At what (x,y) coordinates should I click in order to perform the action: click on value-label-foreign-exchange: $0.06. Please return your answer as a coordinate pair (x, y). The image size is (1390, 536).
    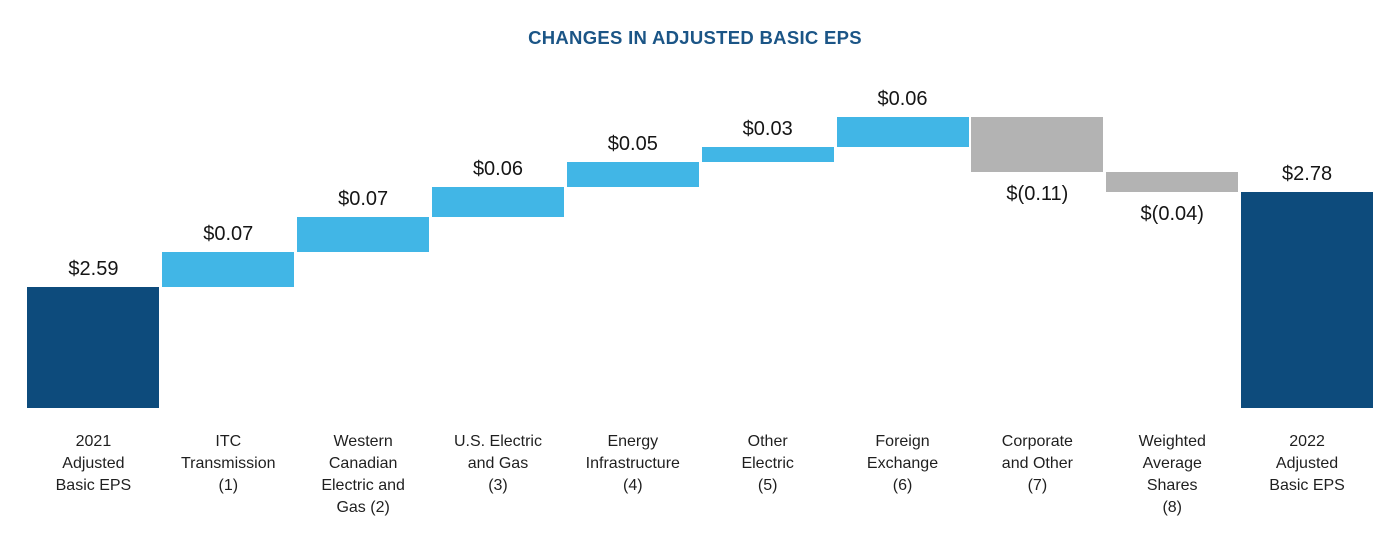
    Looking at the image, I should click on (902, 99).